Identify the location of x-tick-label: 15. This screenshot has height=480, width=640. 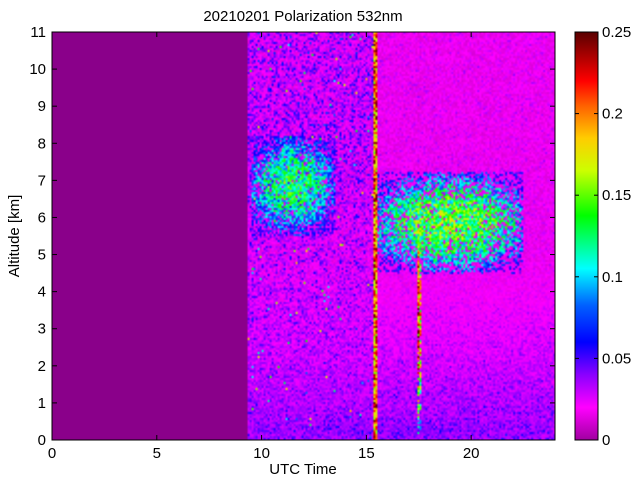
(366, 453).